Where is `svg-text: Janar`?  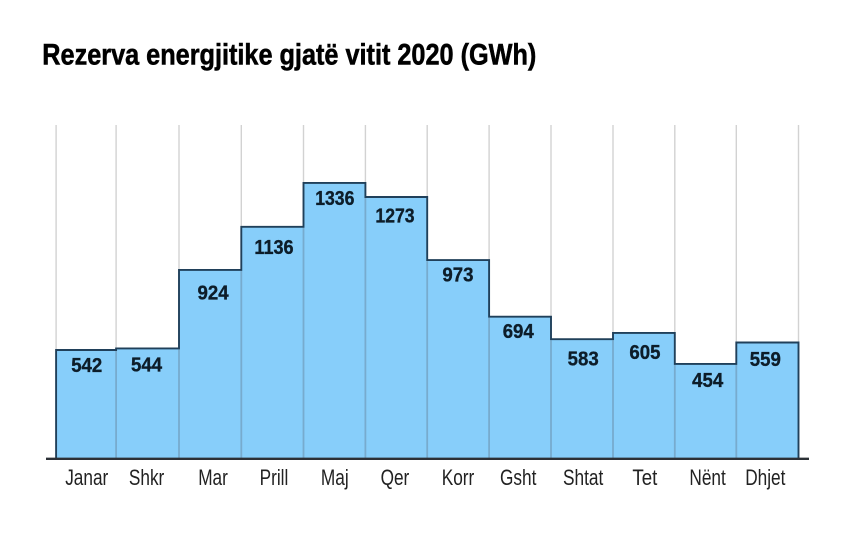 svg-text: Janar is located at coordinates (86, 477).